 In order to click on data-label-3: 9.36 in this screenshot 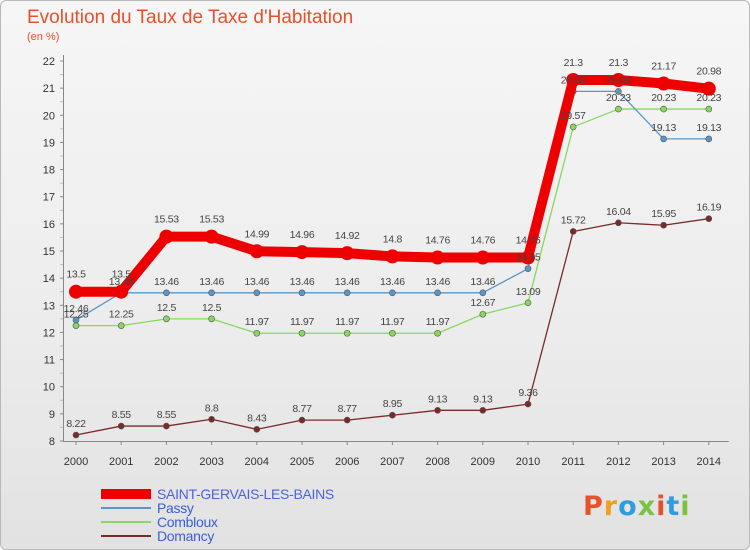, I will do `click(528, 393)`.